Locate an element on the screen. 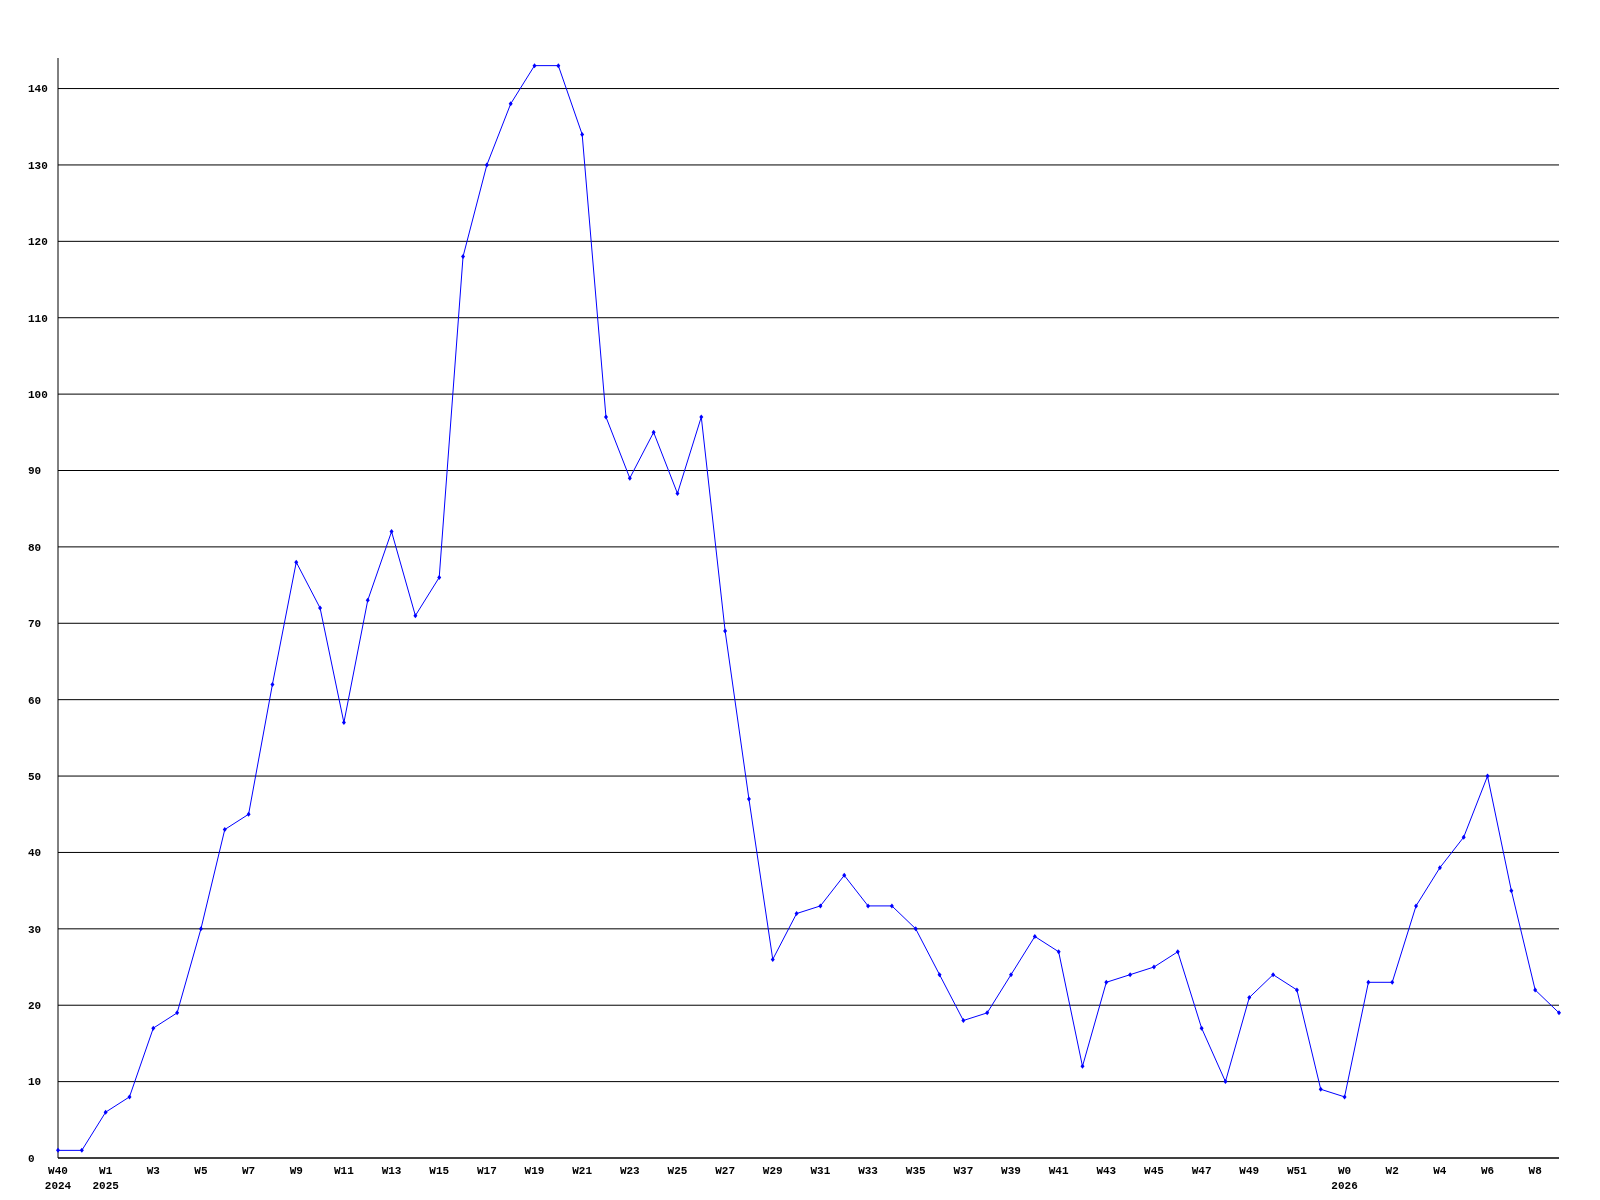 The height and width of the screenshot is (1200, 1600). x-tick-label: W8 is located at coordinates (1535, 1171).